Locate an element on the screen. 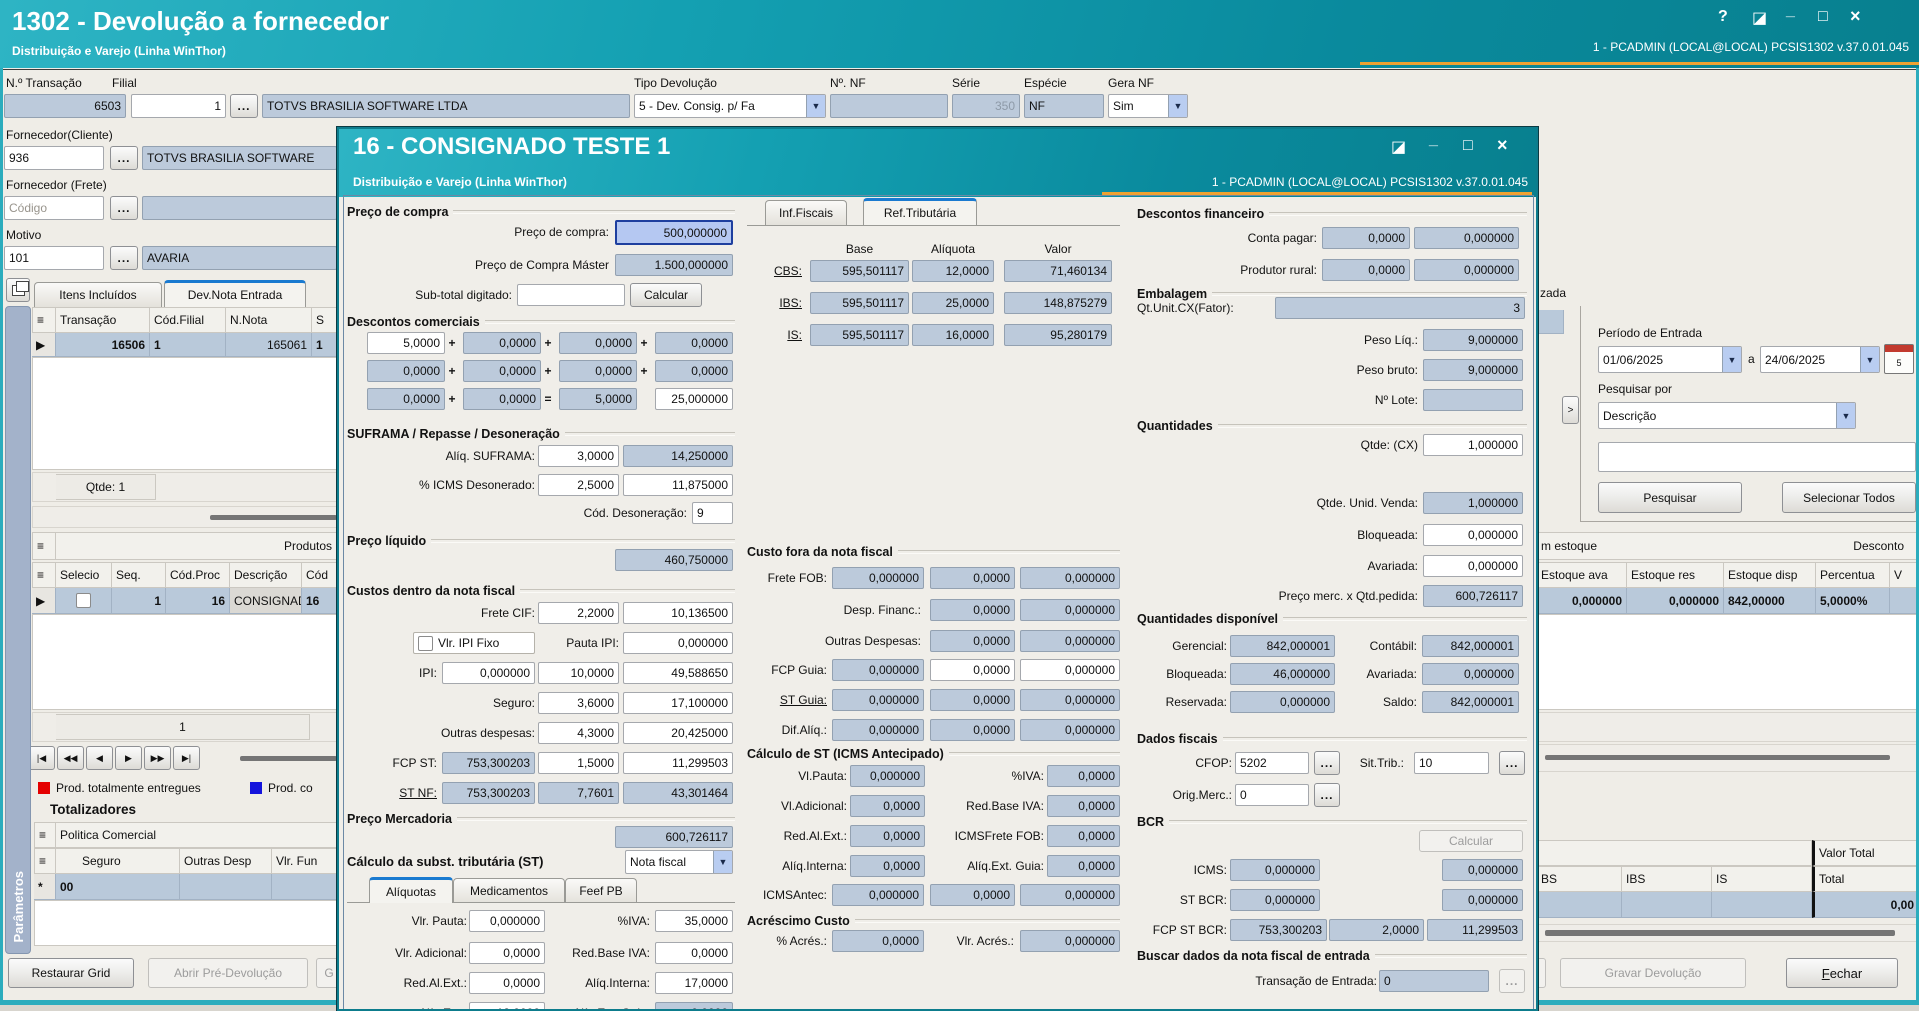  col-v: V is located at coordinates (1904, 575).